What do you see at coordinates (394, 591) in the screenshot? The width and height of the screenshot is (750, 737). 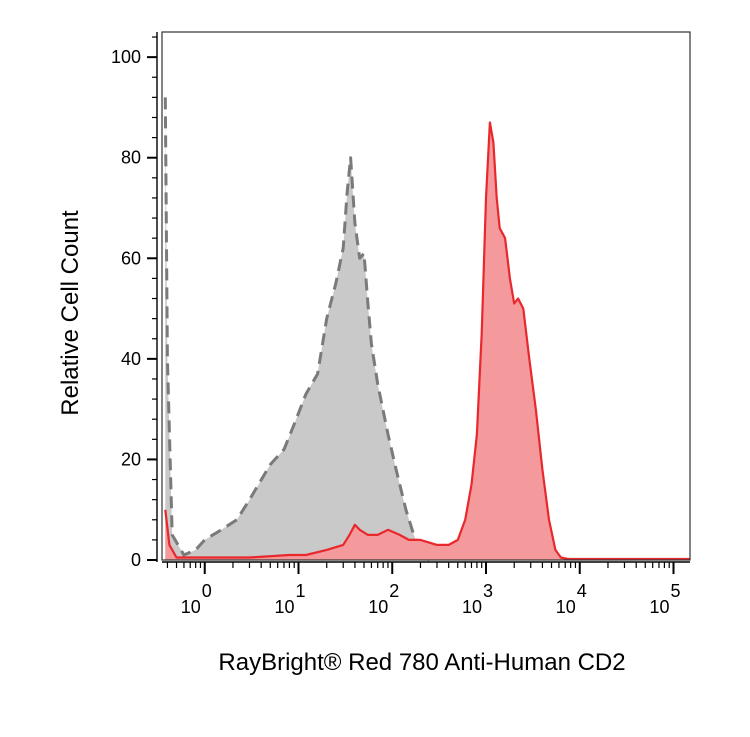 I see `x-tick-label-exponent: 2` at bounding box center [394, 591].